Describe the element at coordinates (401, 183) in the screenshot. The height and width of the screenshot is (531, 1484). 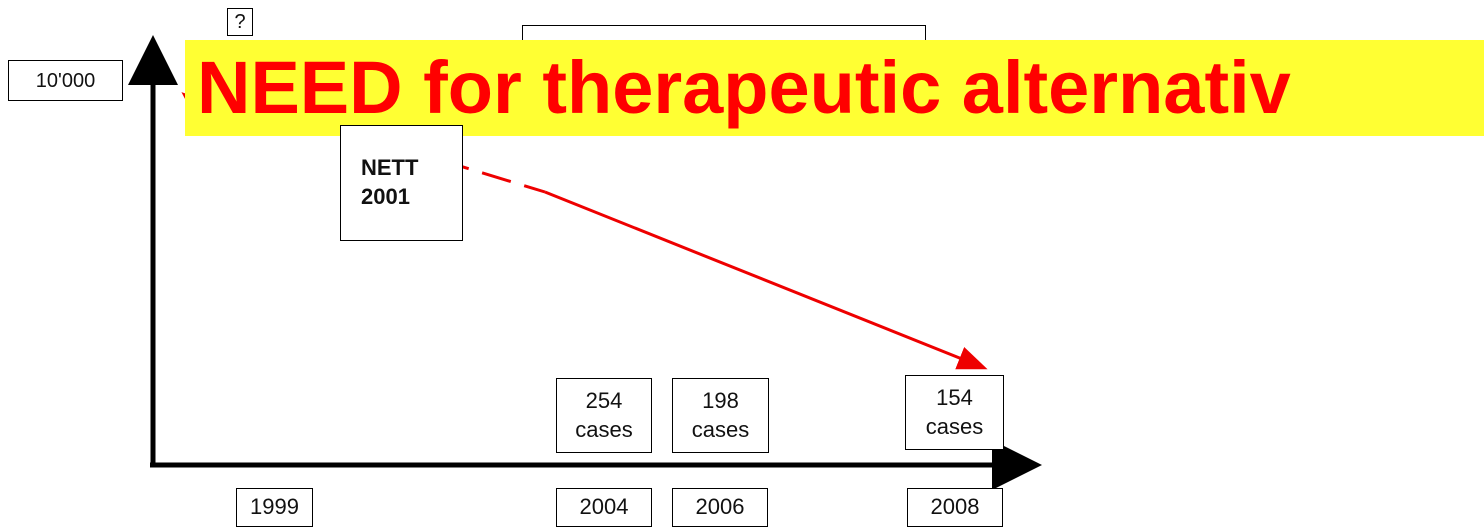
I see `study-box: NETT 2001` at that location.